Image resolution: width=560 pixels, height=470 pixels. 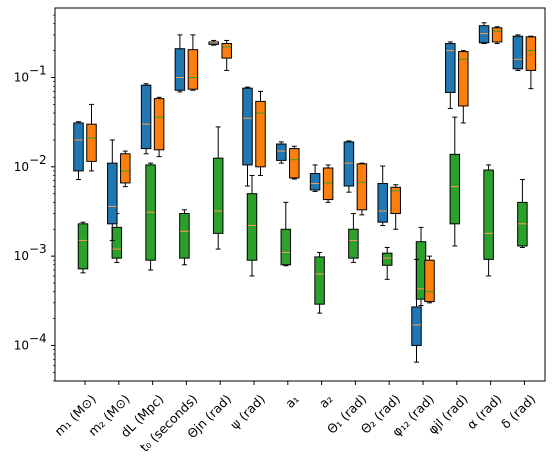 What do you see at coordinates (326, 401) in the screenshot?
I see `x-tick-label: a₂` at bounding box center [326, 401].